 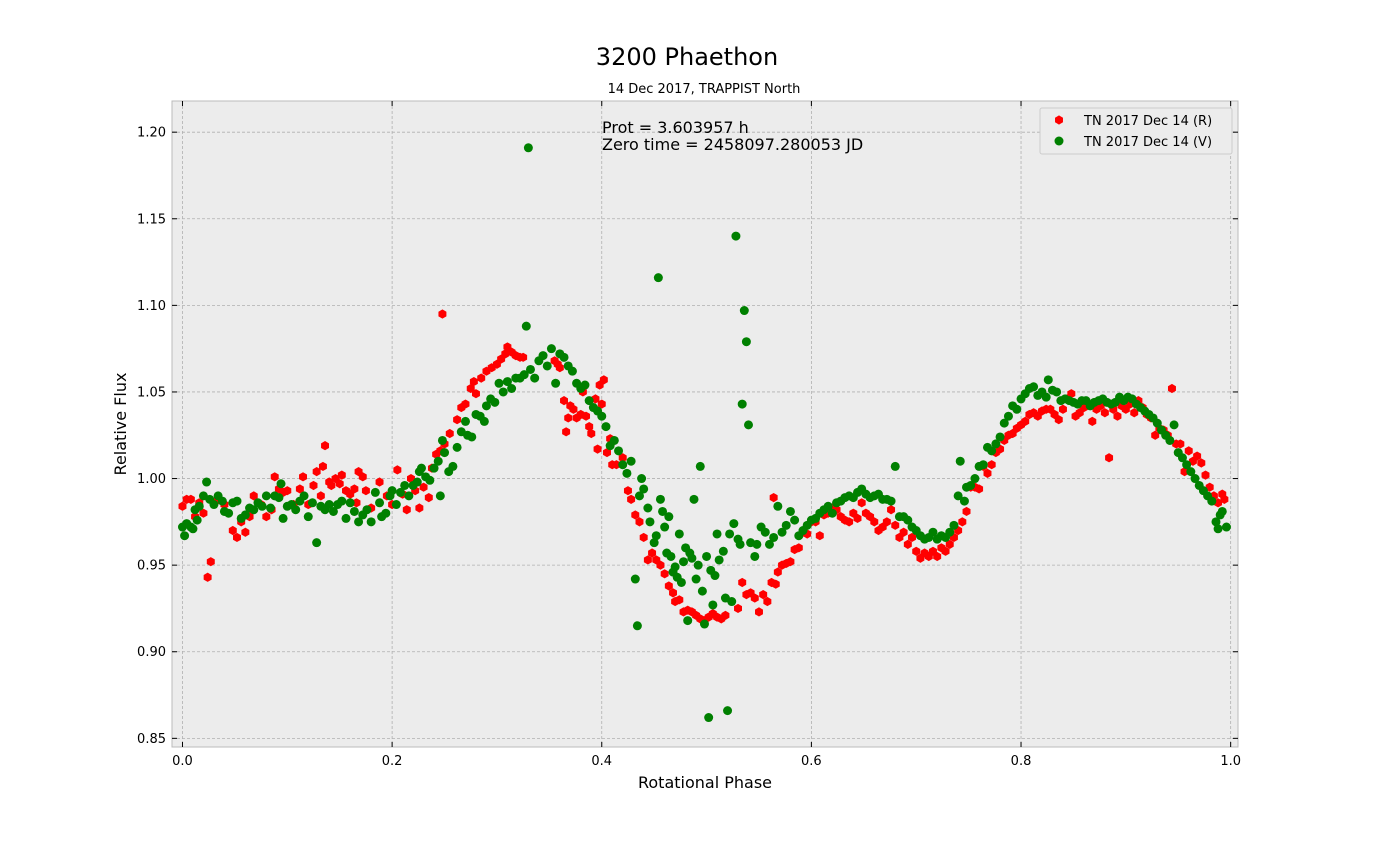 I want to click on y-tick-labels: 0.85 0.90 0.95 1.00 1.05 1.10 1.15 1.20, so click(x=151, y=436).